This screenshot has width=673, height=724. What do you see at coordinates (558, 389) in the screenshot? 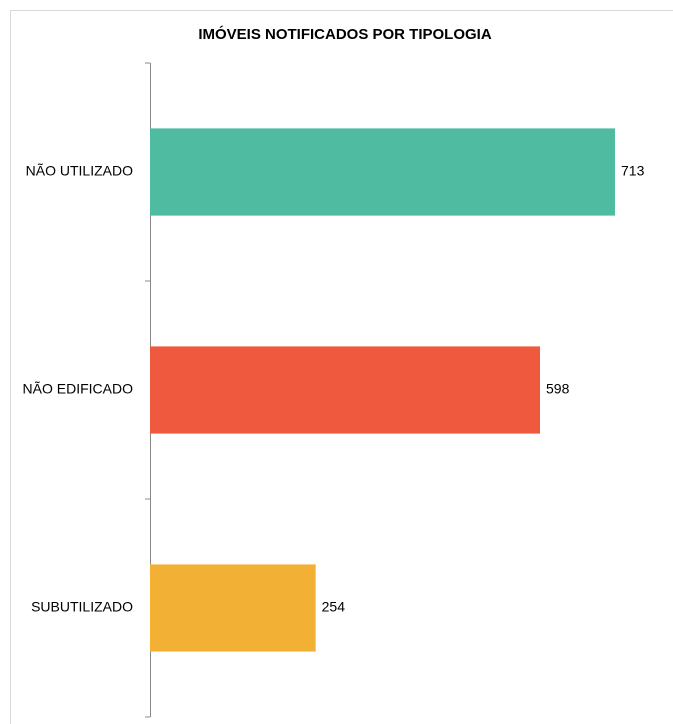
I see `data-label: 598` at bounding box center [558, 389].